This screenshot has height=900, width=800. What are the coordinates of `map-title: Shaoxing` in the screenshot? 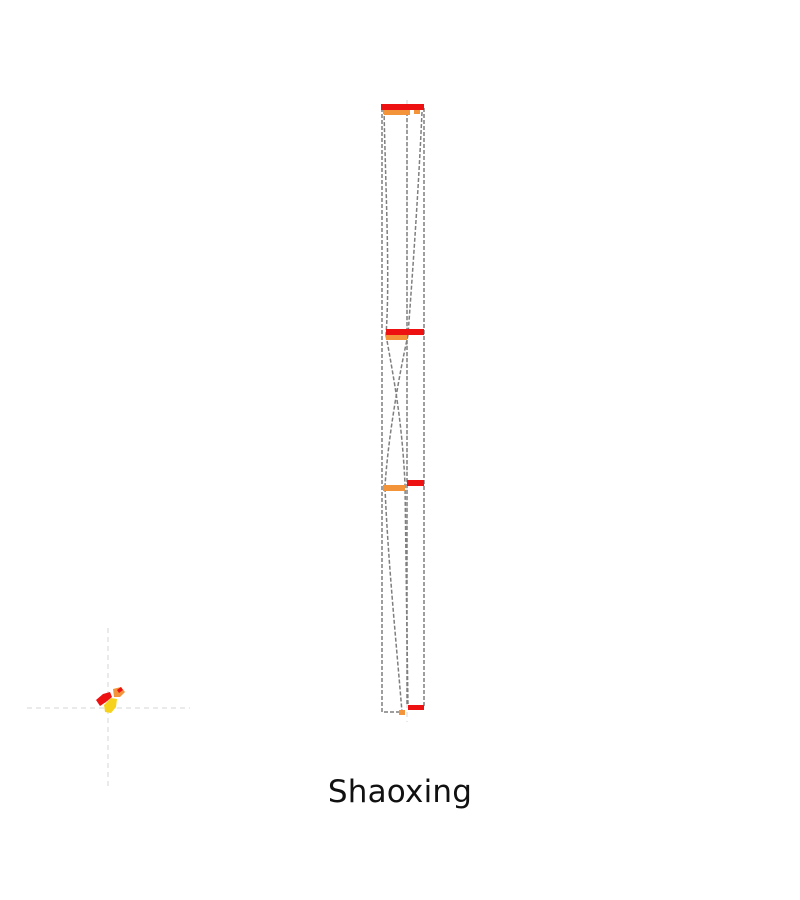 It's located at (400, 792).